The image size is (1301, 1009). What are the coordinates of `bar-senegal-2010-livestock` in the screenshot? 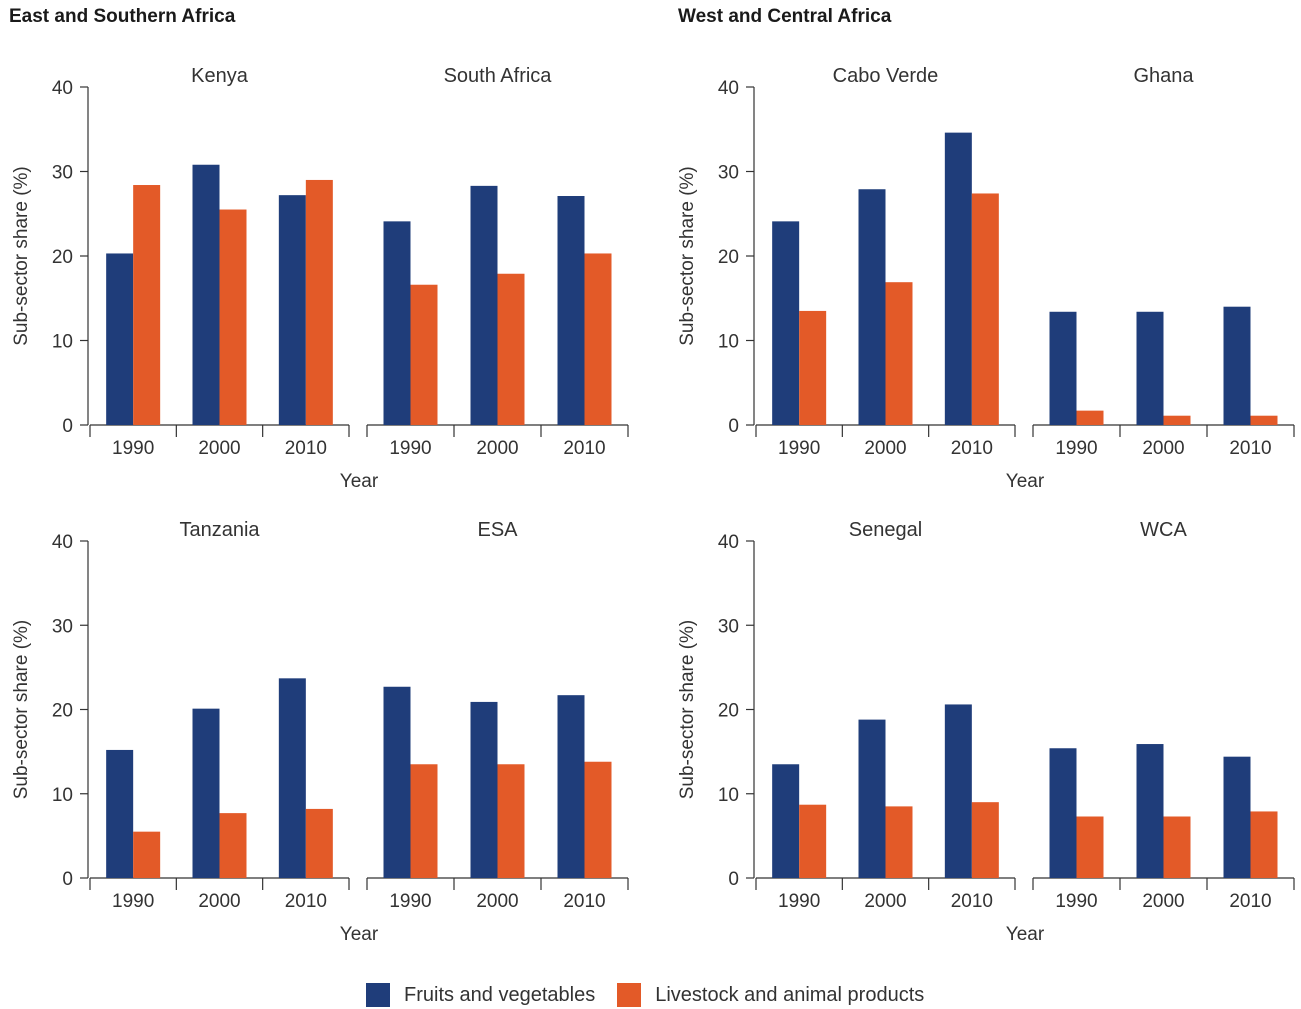 It's located at (985, 840).